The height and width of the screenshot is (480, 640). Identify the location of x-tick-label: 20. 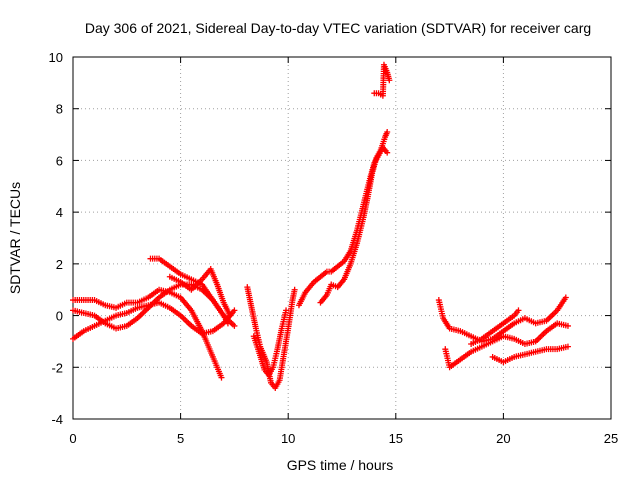
(503, 438).